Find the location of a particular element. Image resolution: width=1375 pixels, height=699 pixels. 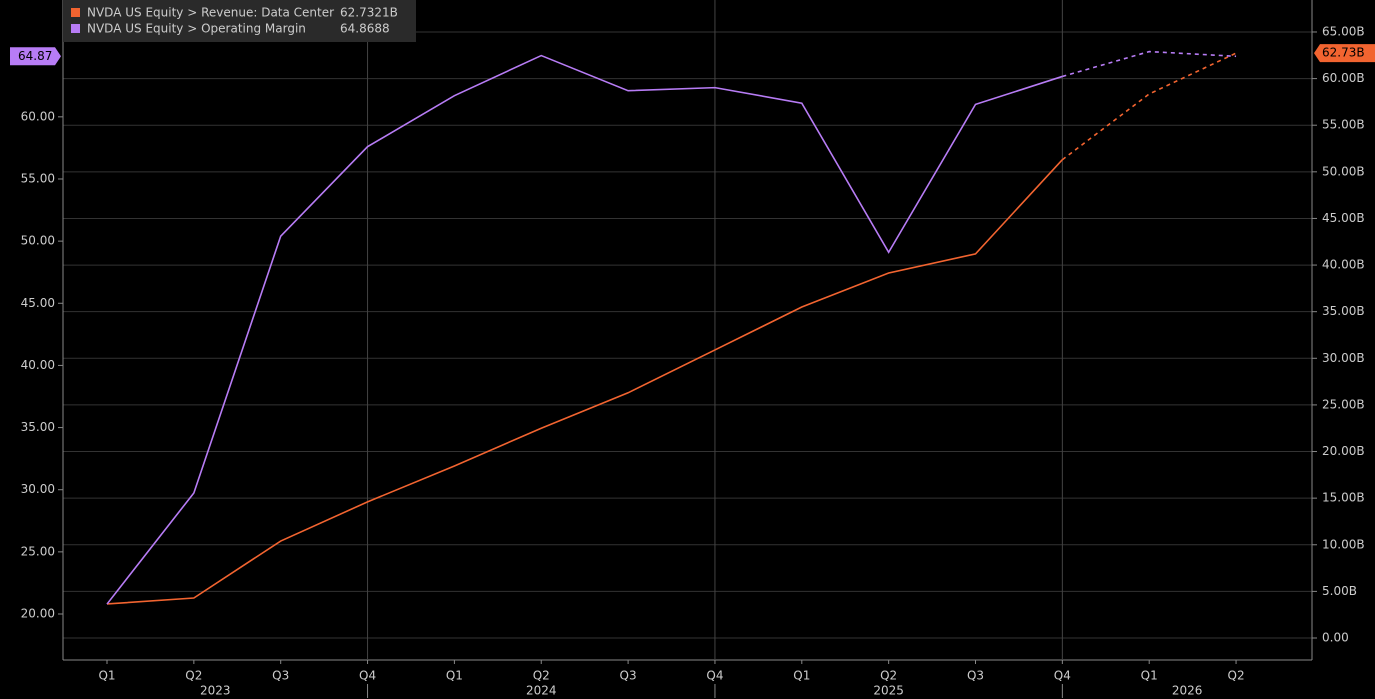

y2-tick-label: 5.00B is located at coordinates (1339, 591).